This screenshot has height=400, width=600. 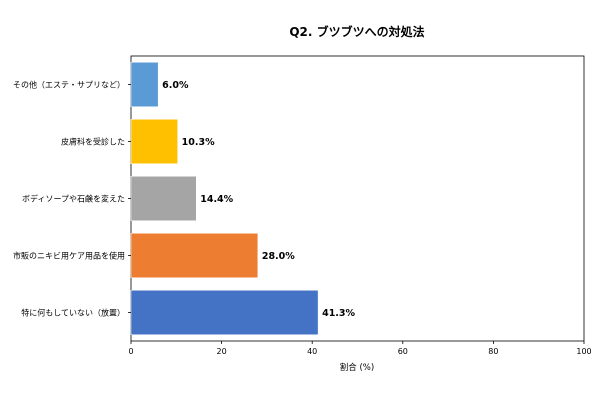 I want to click on y-tick-label: 市販のニキビ用ケア用品を使用, so click(x=69, y=256).